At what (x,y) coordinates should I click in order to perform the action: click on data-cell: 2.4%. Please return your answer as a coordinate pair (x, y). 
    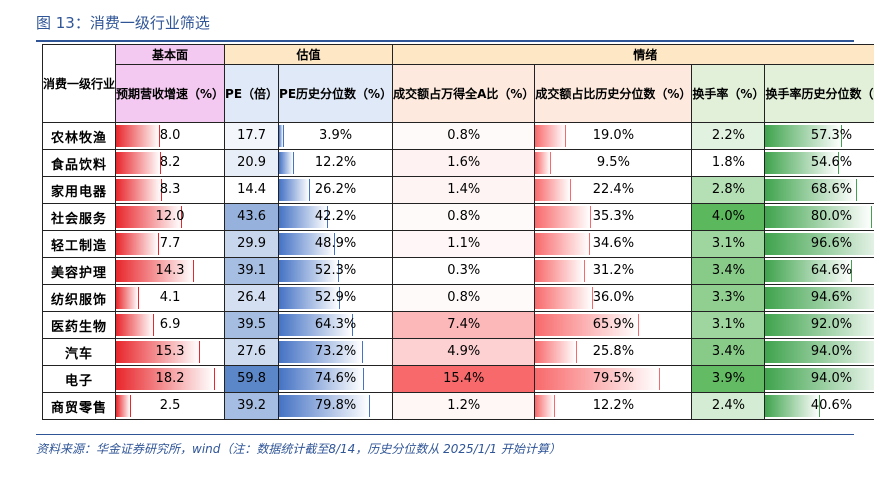
    Looking at the image, I should click on (728, 406).